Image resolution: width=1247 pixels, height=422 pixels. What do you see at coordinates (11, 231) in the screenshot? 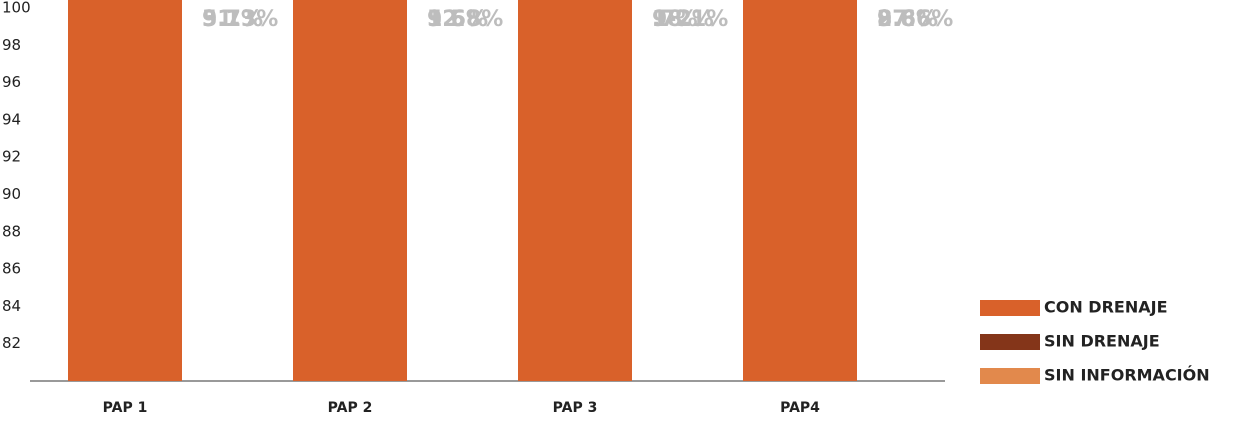
I see `y-tick-label: 88` at bounding box center [11, 231].